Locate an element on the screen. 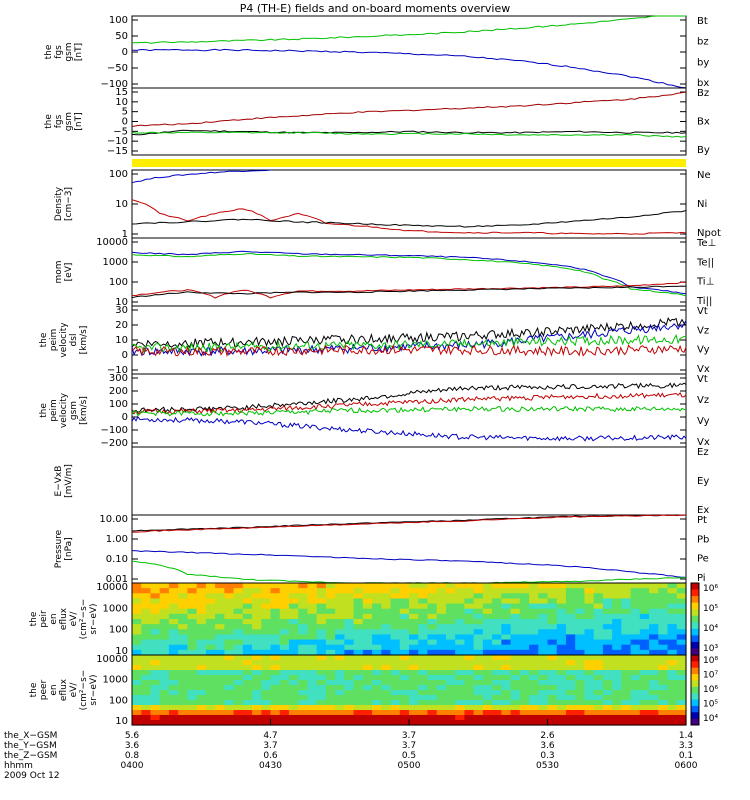 The height and width of the screenshot is (800, 750). y-axis-label: (cm²−s− is located at coordinates (84, 690).